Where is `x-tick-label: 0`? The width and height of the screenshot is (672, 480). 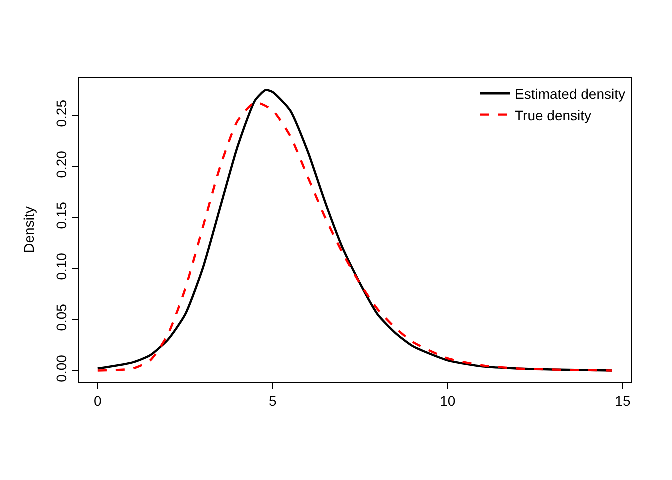
x-tick-label: 0 is located at coordinates (98, 400).